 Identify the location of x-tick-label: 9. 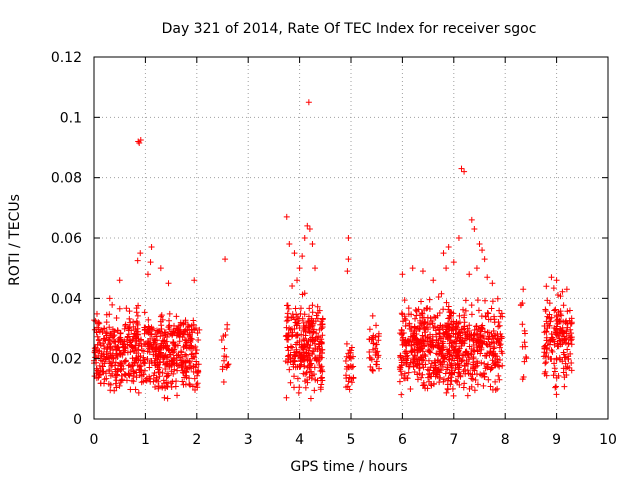
(556, 440).